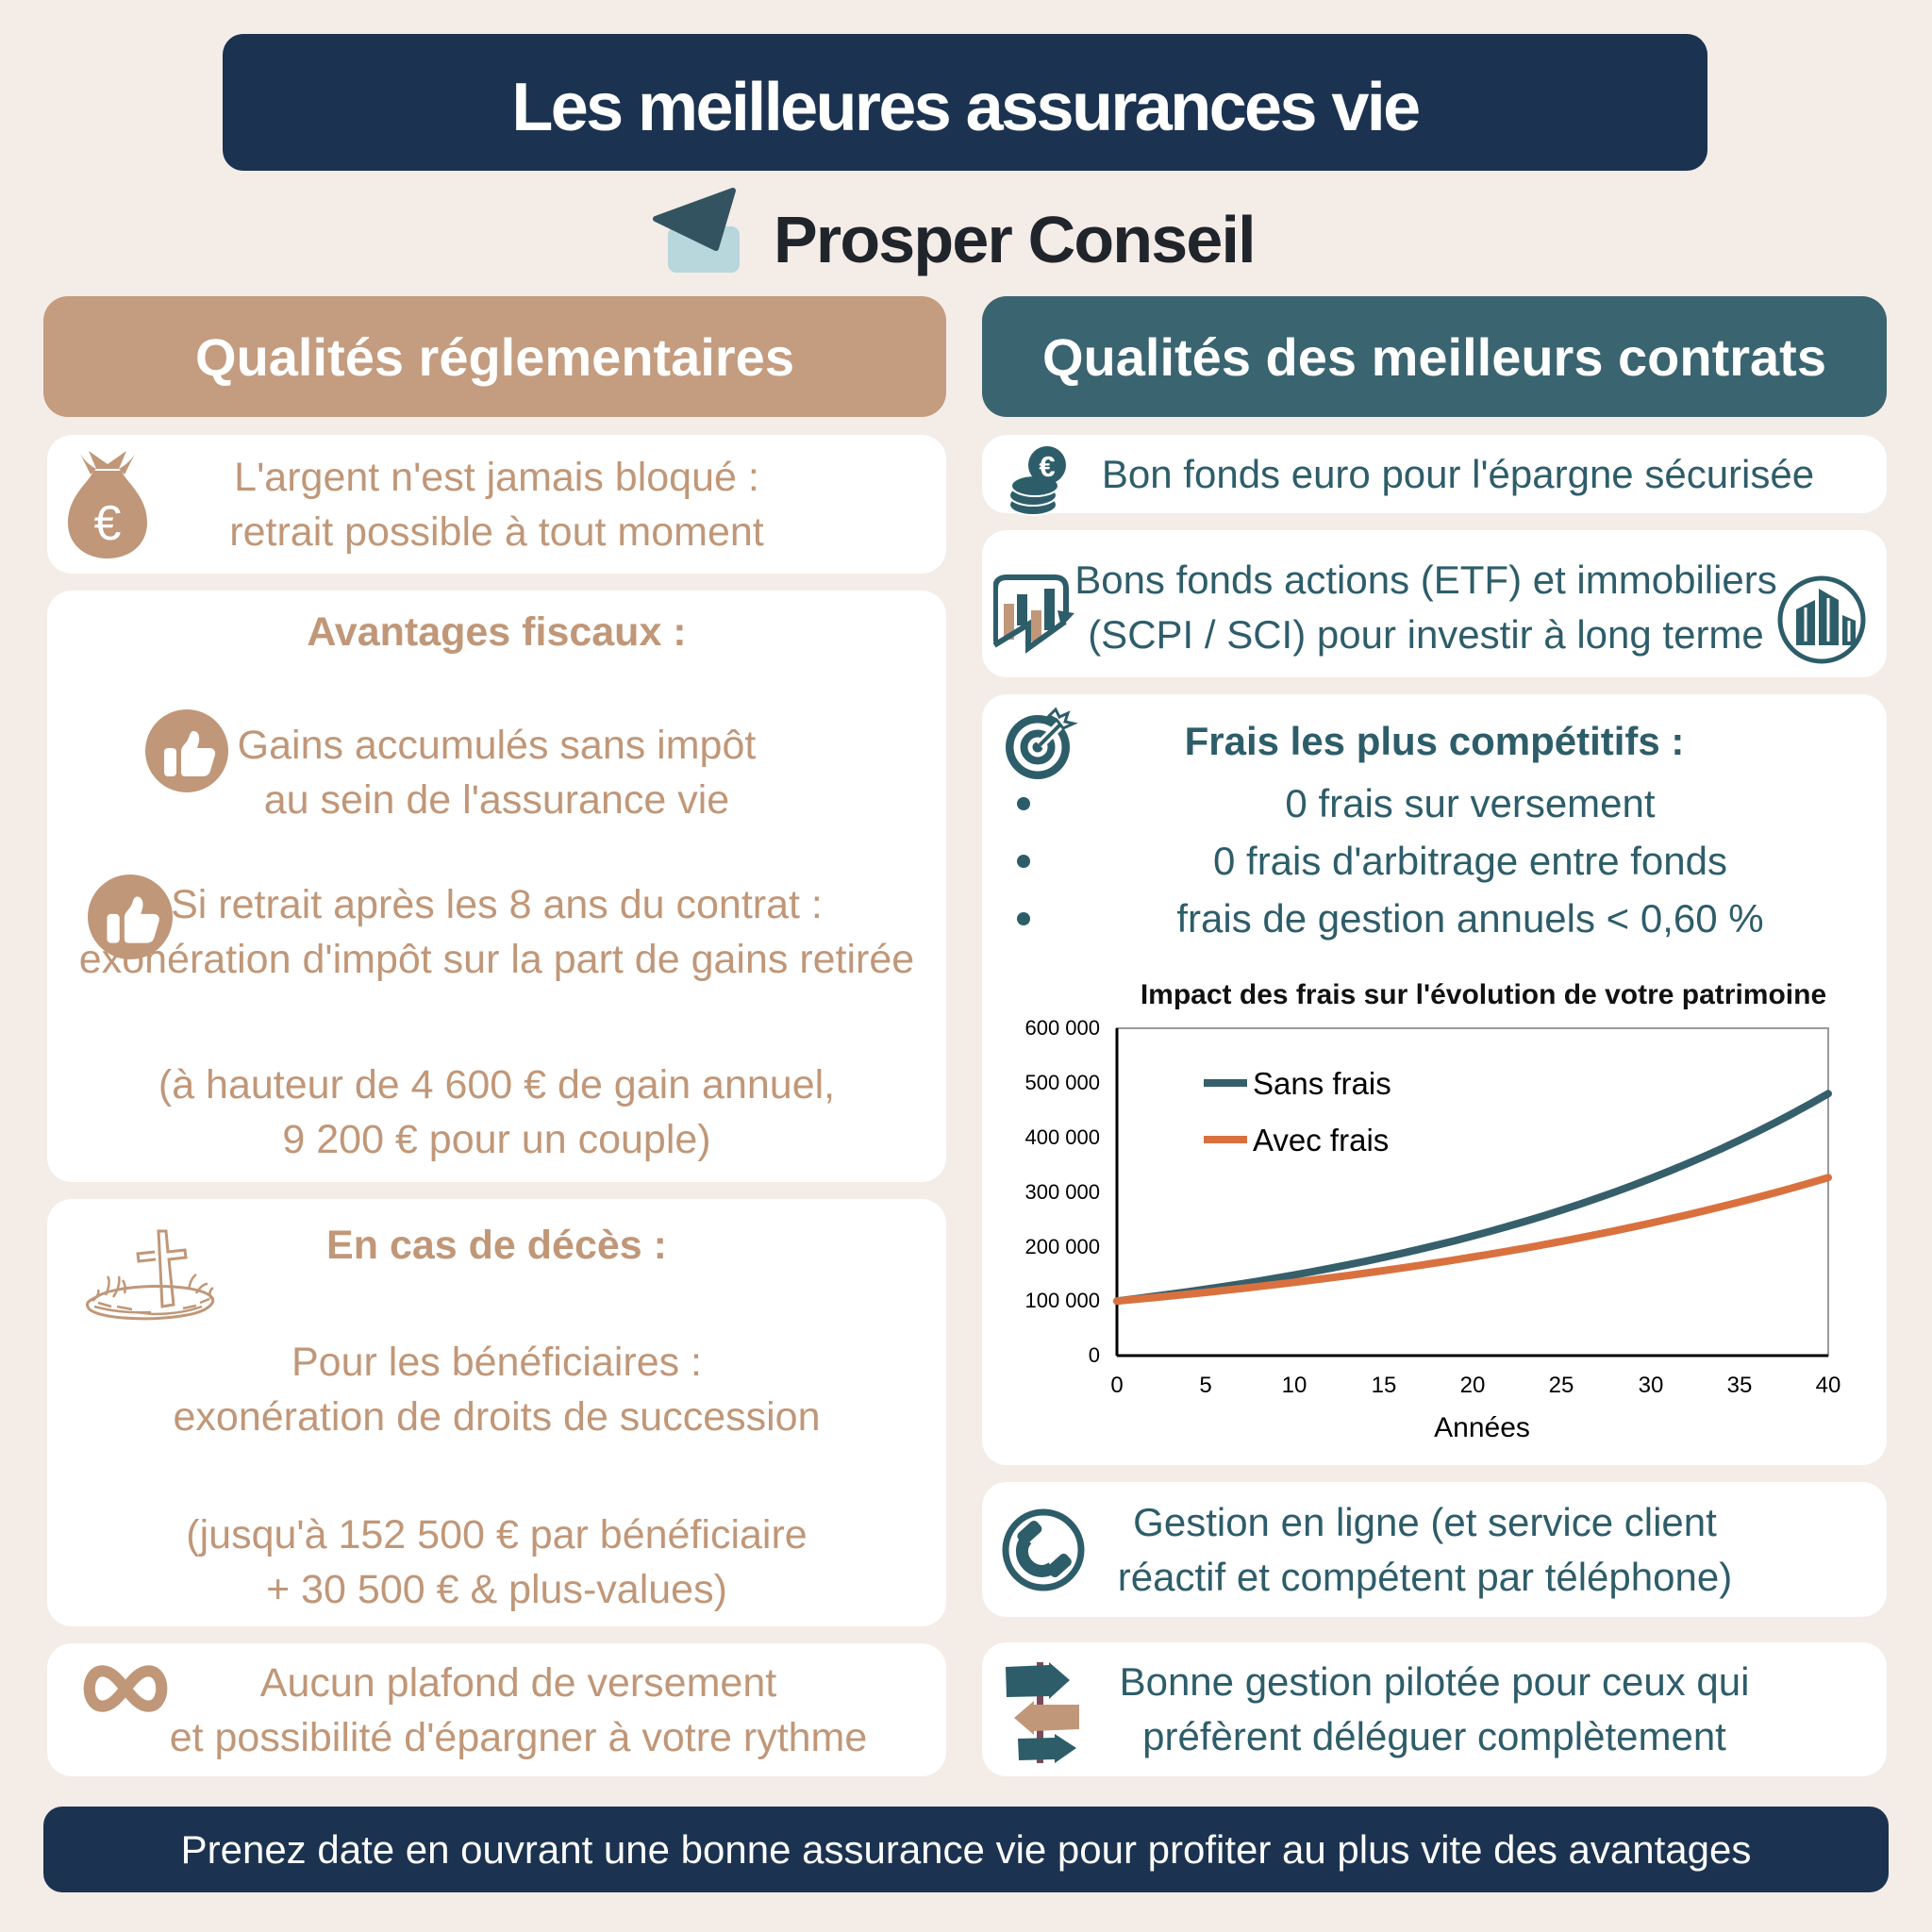 This screenshot has width=1932, height=1932. I want to click on svg-text: Années, so click(1482, 1427).